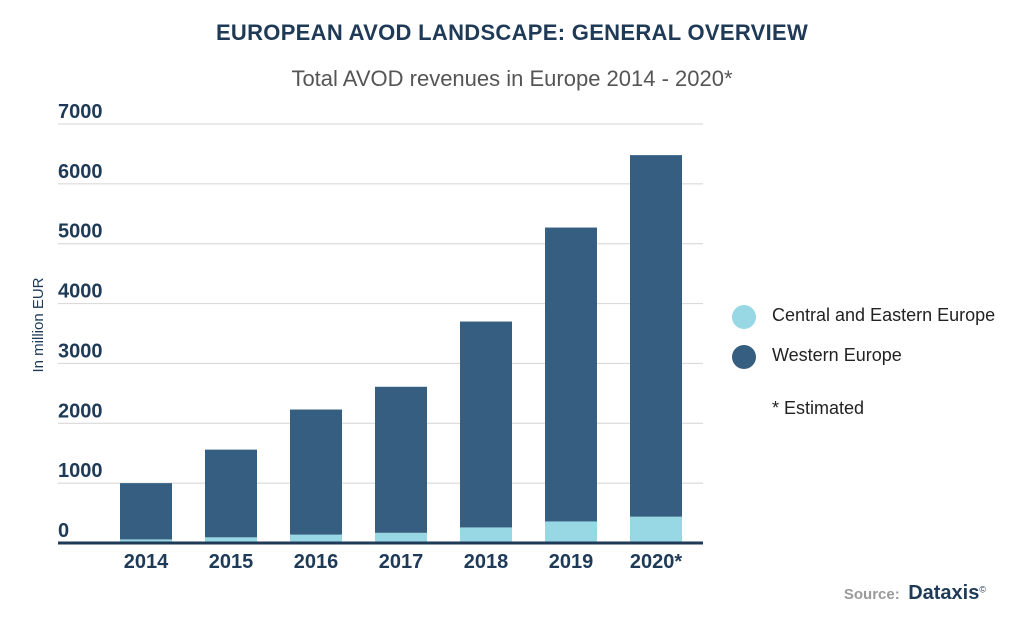 This screenshot has width=1024, height=630. I want to click on bar-central-eastern-europe-2019, so click(571, 532).